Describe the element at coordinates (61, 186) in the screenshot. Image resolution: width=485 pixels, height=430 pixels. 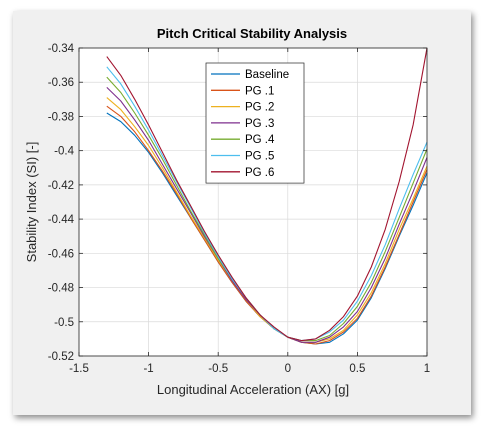
I see `y-tick-label: -0.42` at that location.